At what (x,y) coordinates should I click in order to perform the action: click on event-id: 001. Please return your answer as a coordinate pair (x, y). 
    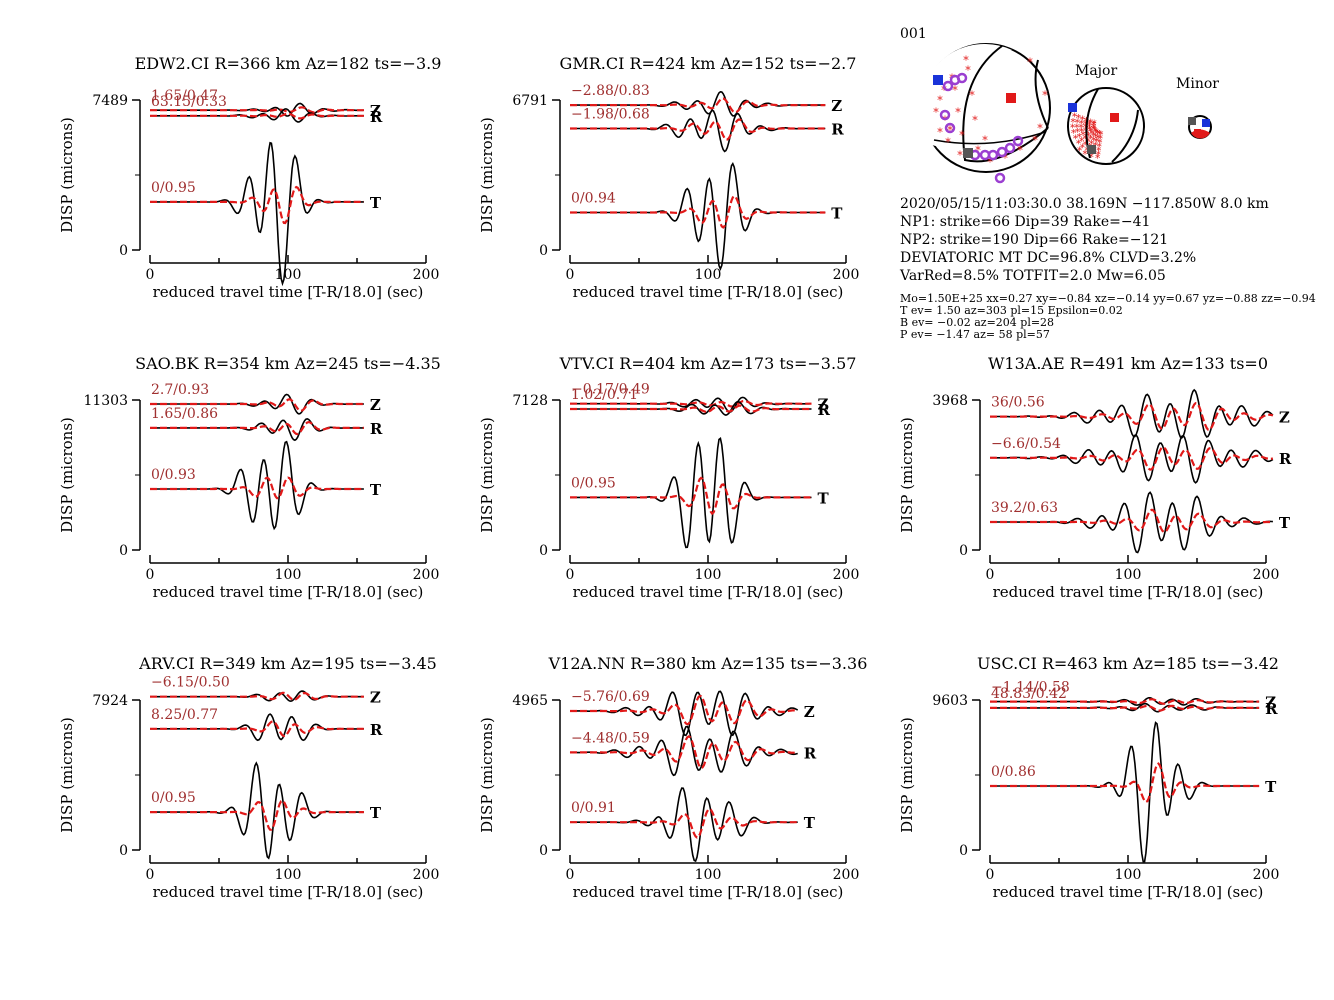
    Looking at the image, I should click on (913, 34).